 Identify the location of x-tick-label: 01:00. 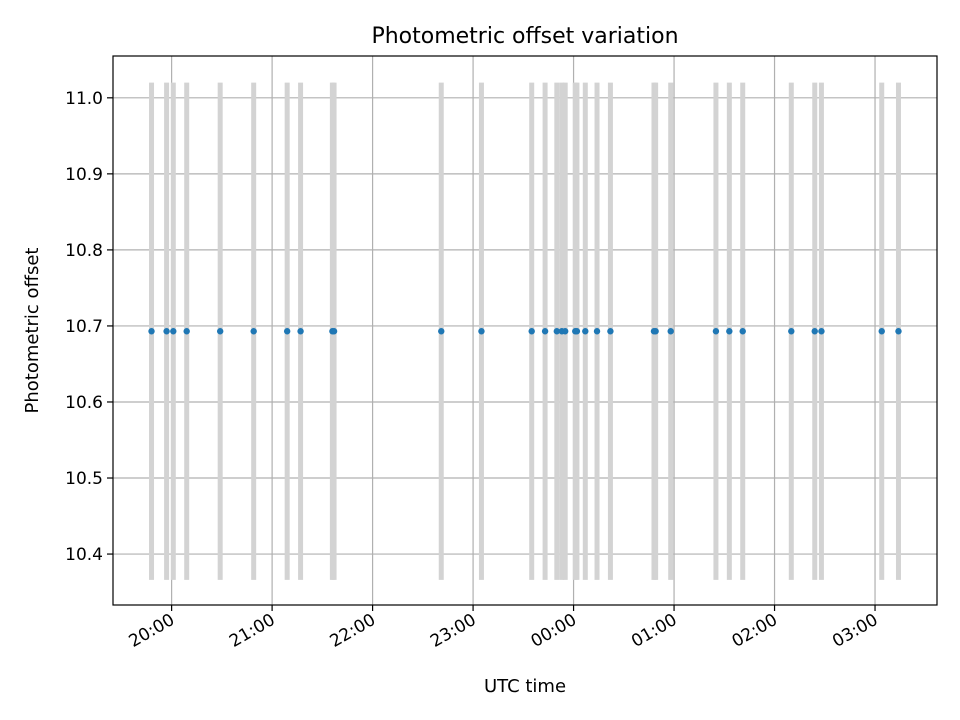
(654, 631).